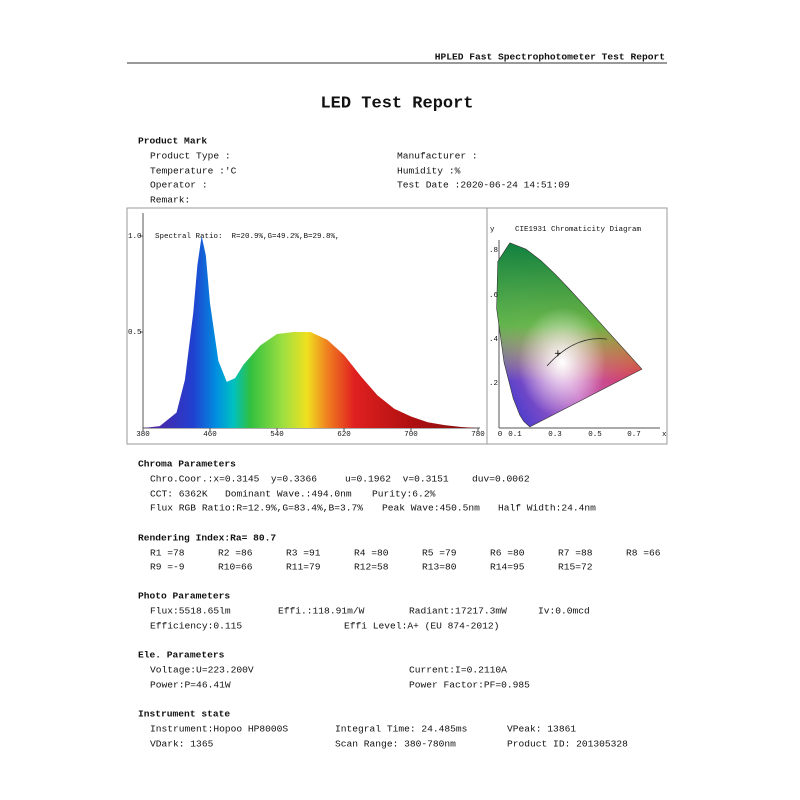 The width and height of the screenshot is (800, 800). Describe the element at coordinates (172, 141) in the screenshot. I see `section-heading: Product Mark` at that location.